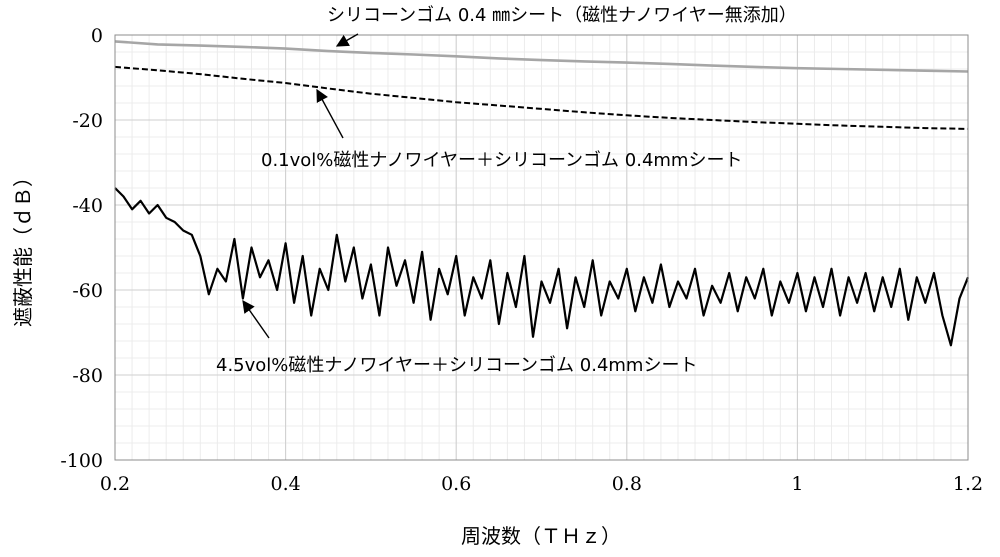  Describe the element at coordinates (541, 536) in the screenshot. I see `x-axis-label: 周波数（ＴＨｚ）` at that location.